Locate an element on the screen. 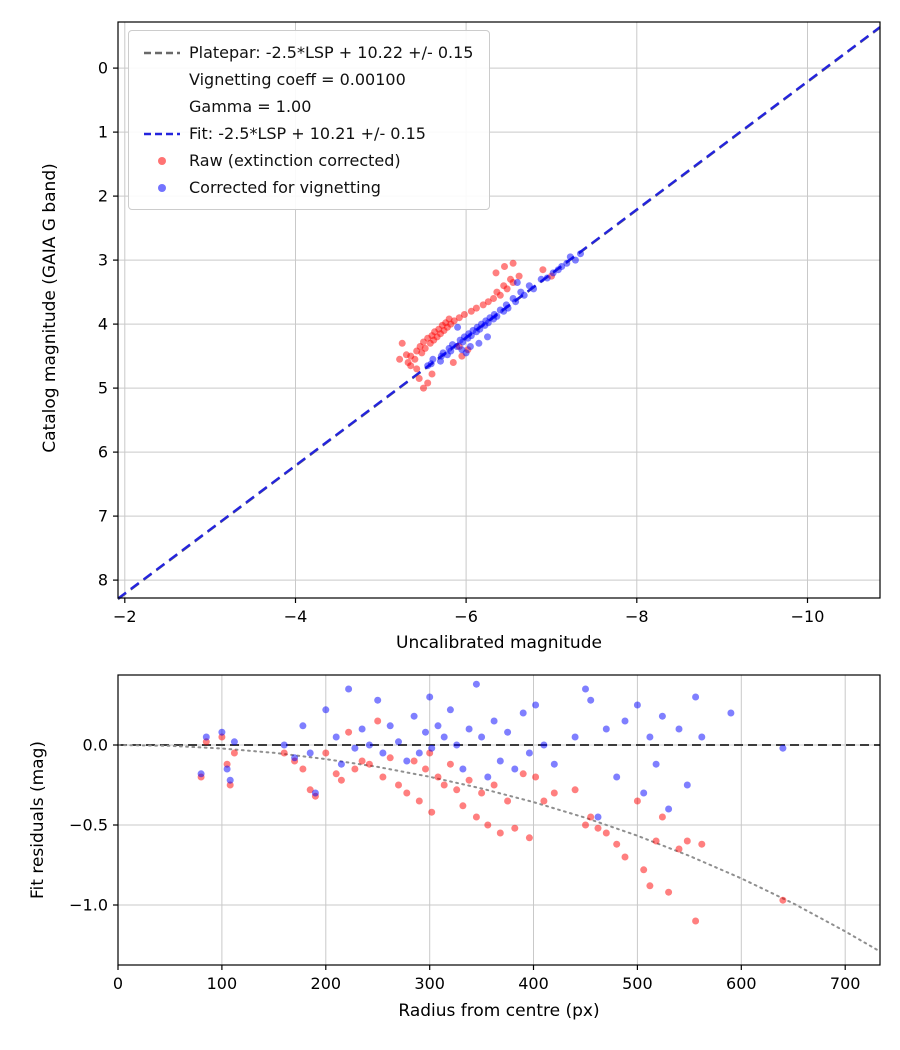  legend-item-raw: Raw (extinction corrected) is located at coordinates (306, 160).